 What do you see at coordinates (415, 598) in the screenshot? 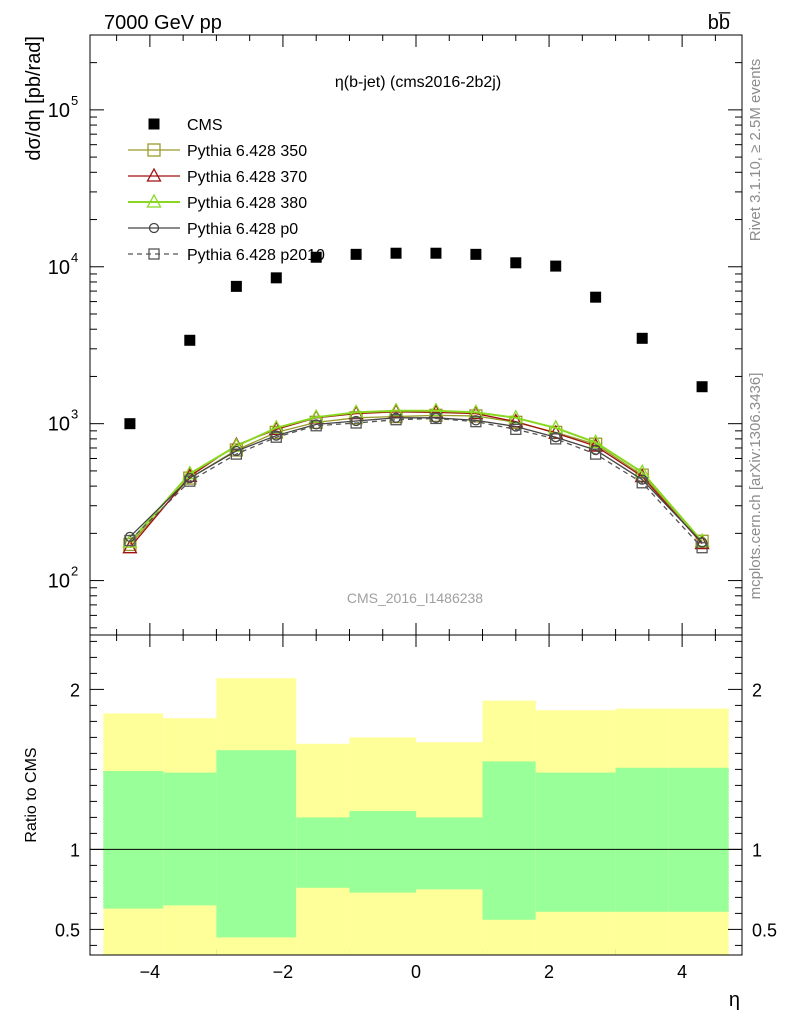
I see `analysis-watermark: CMS_2016_I1486238` at bounding box center [415, 598].